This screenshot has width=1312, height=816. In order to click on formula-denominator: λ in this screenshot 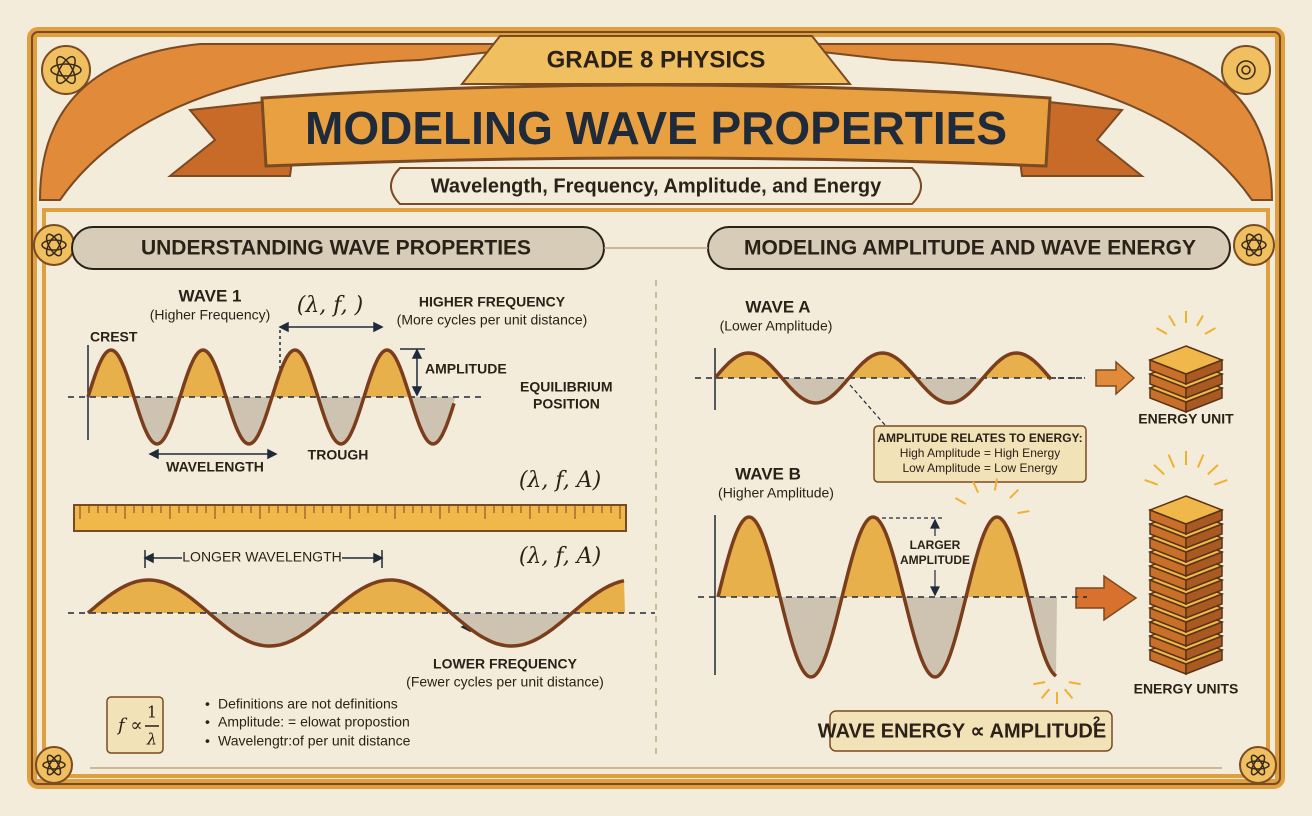, I will do `click(151, 739)`.